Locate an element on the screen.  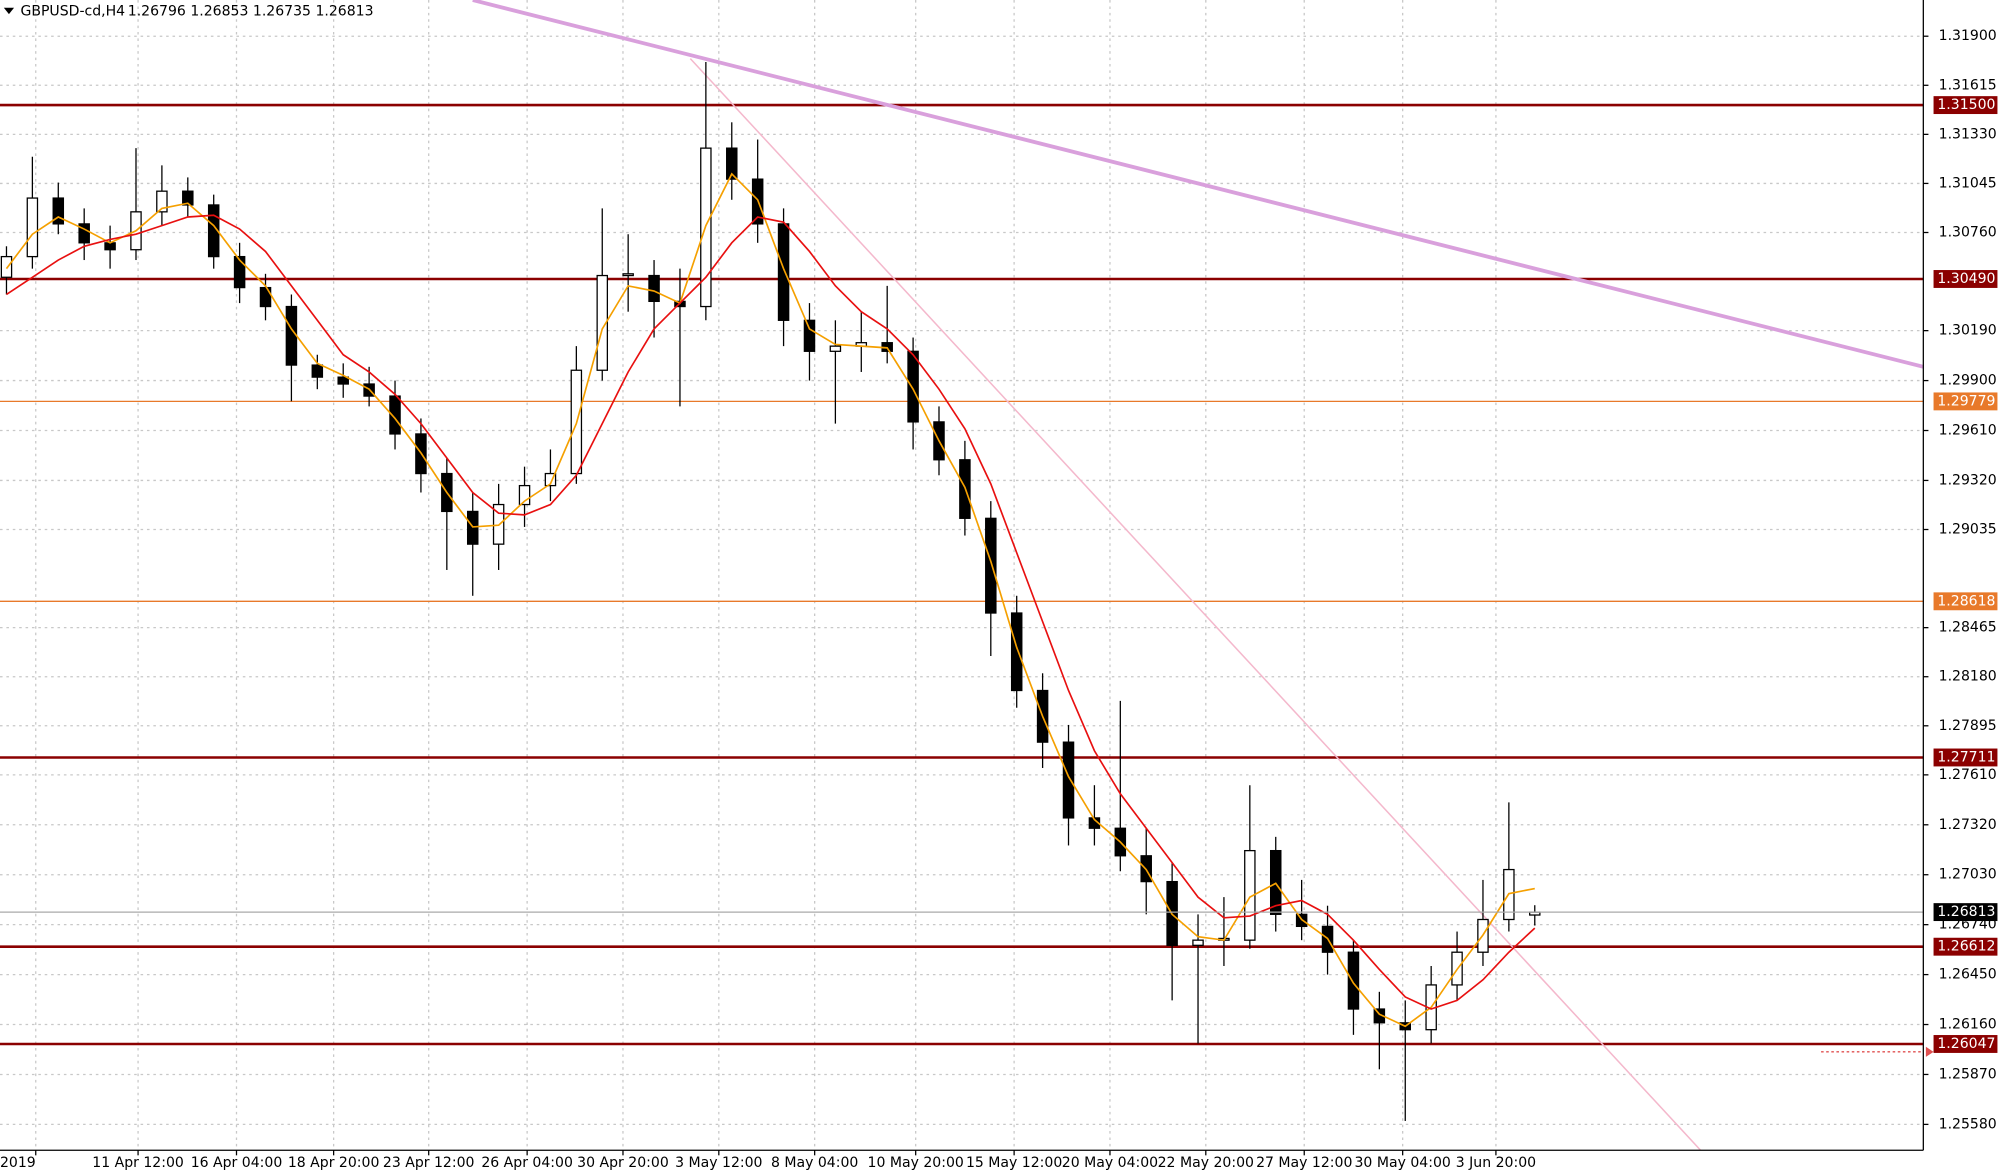
level-label: 1.26612 is located at coordinates (1966, 947).